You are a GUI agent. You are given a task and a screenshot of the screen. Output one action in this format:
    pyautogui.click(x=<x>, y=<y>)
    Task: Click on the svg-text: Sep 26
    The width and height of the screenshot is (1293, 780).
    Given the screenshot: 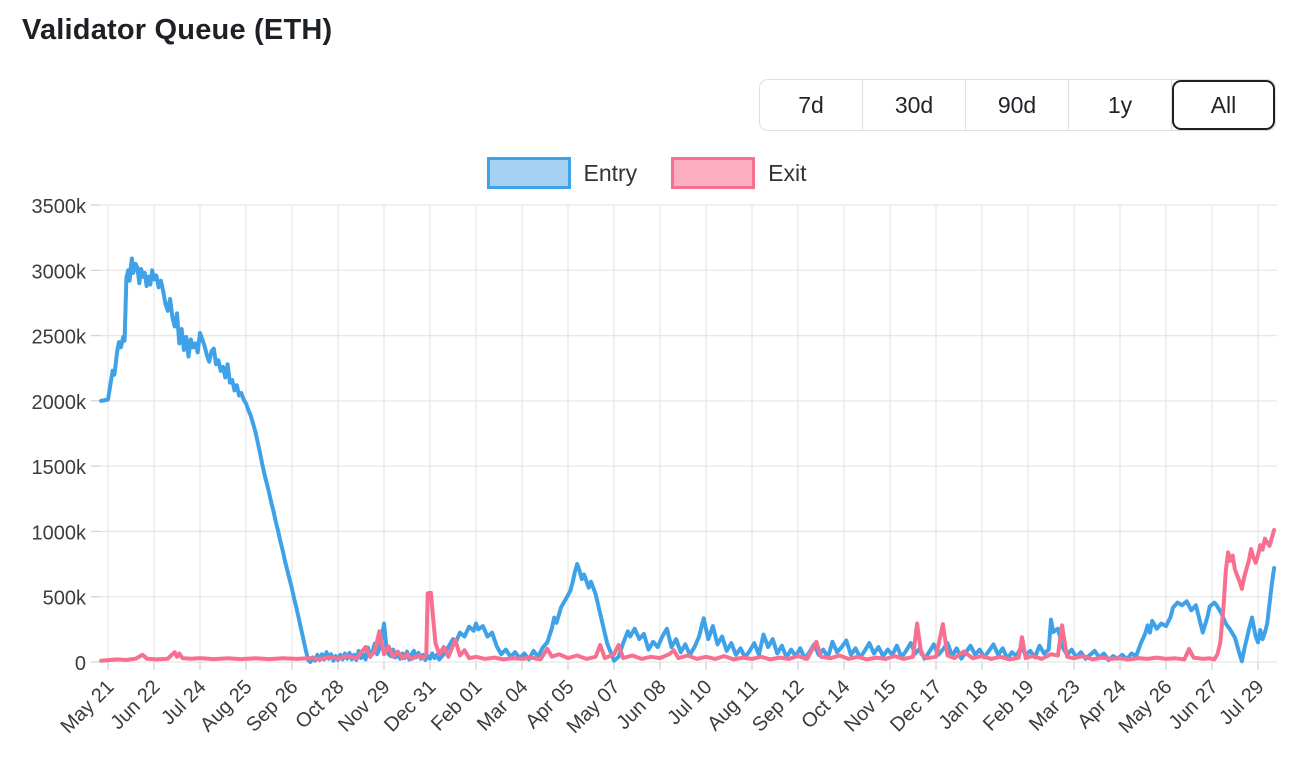 What is the action you would take?
    pyautogui.click(x=272, y=706)
    